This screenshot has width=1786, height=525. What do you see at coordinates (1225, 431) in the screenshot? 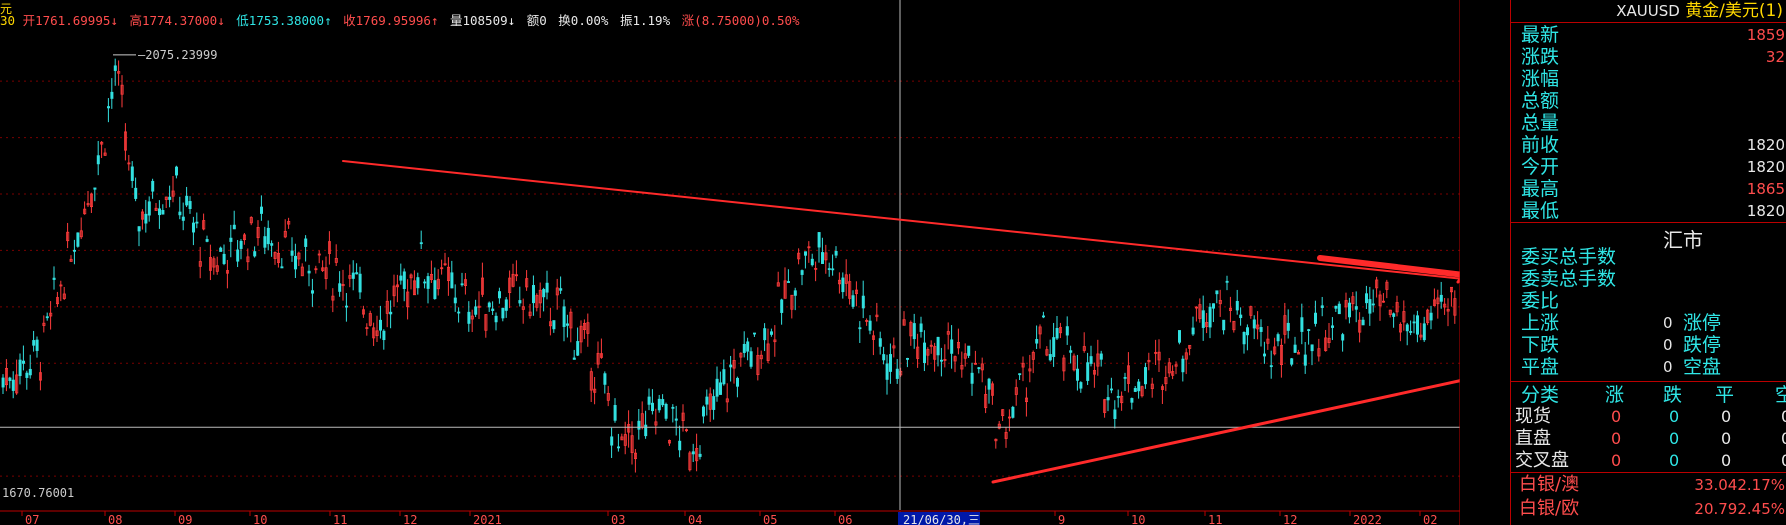
I see `trendline` at bounding box center [1225, 431].